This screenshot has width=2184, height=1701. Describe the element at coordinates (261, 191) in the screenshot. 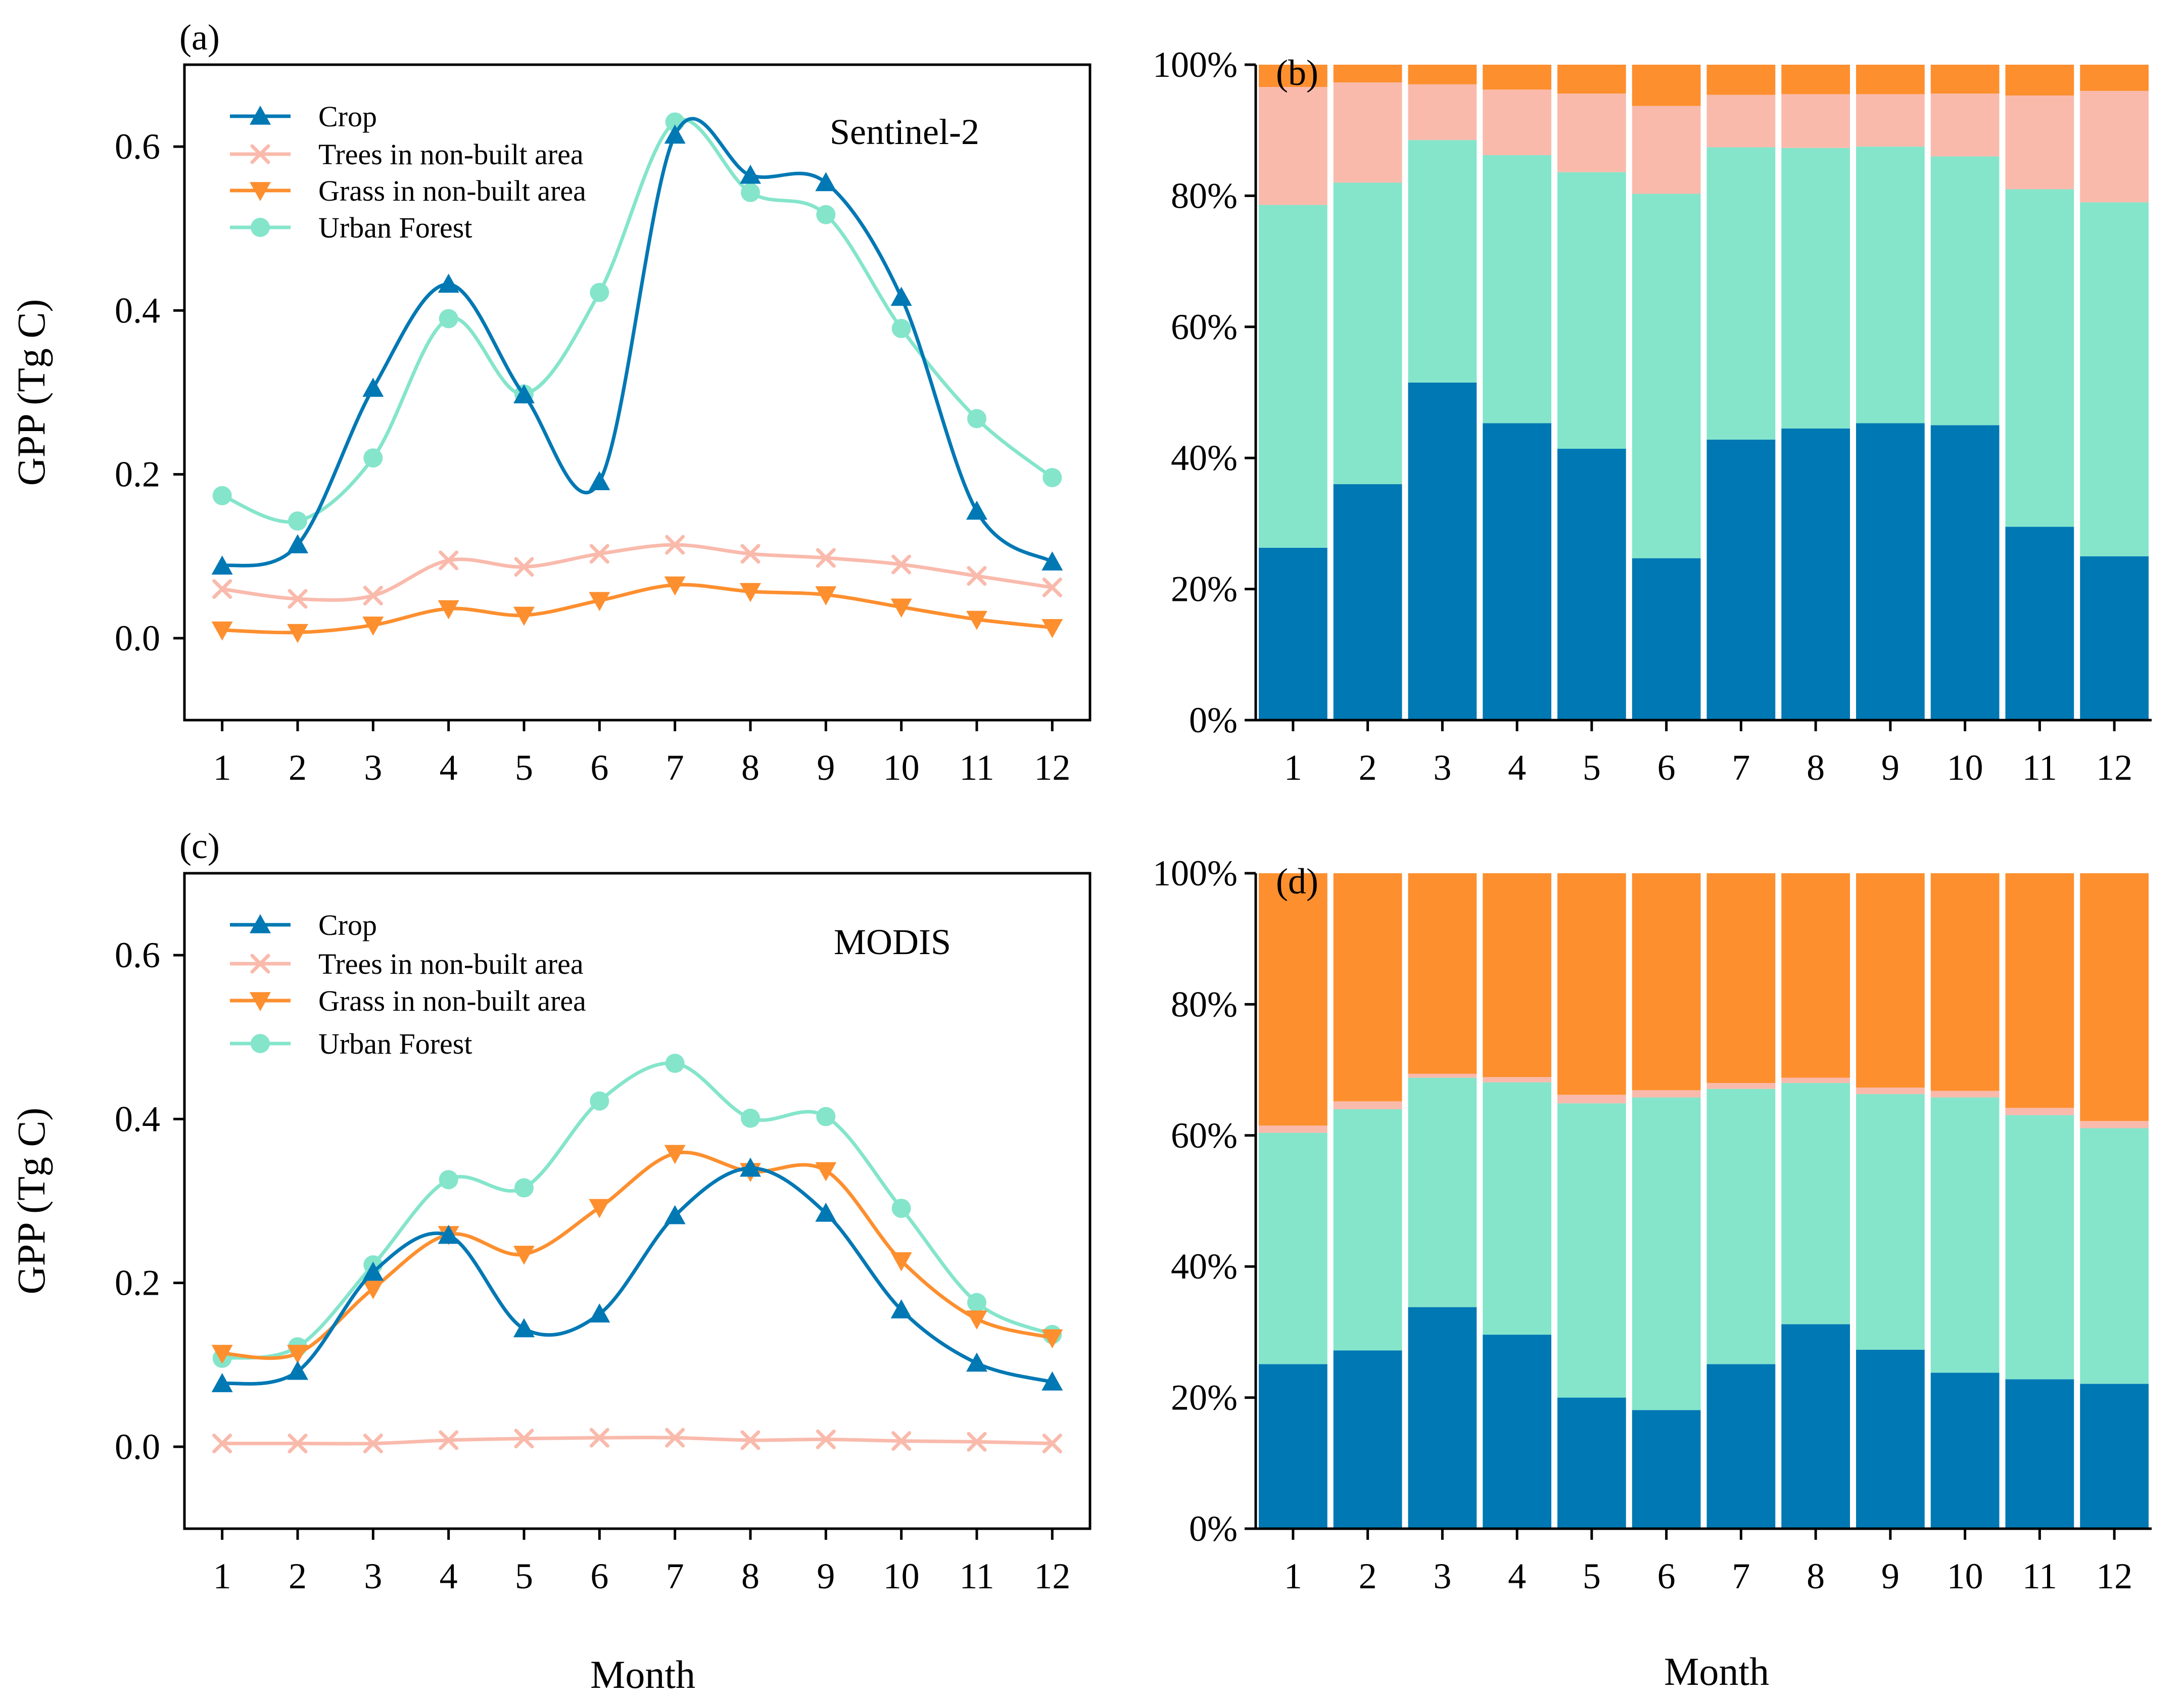

I see `legend-marker-grass` at that location.